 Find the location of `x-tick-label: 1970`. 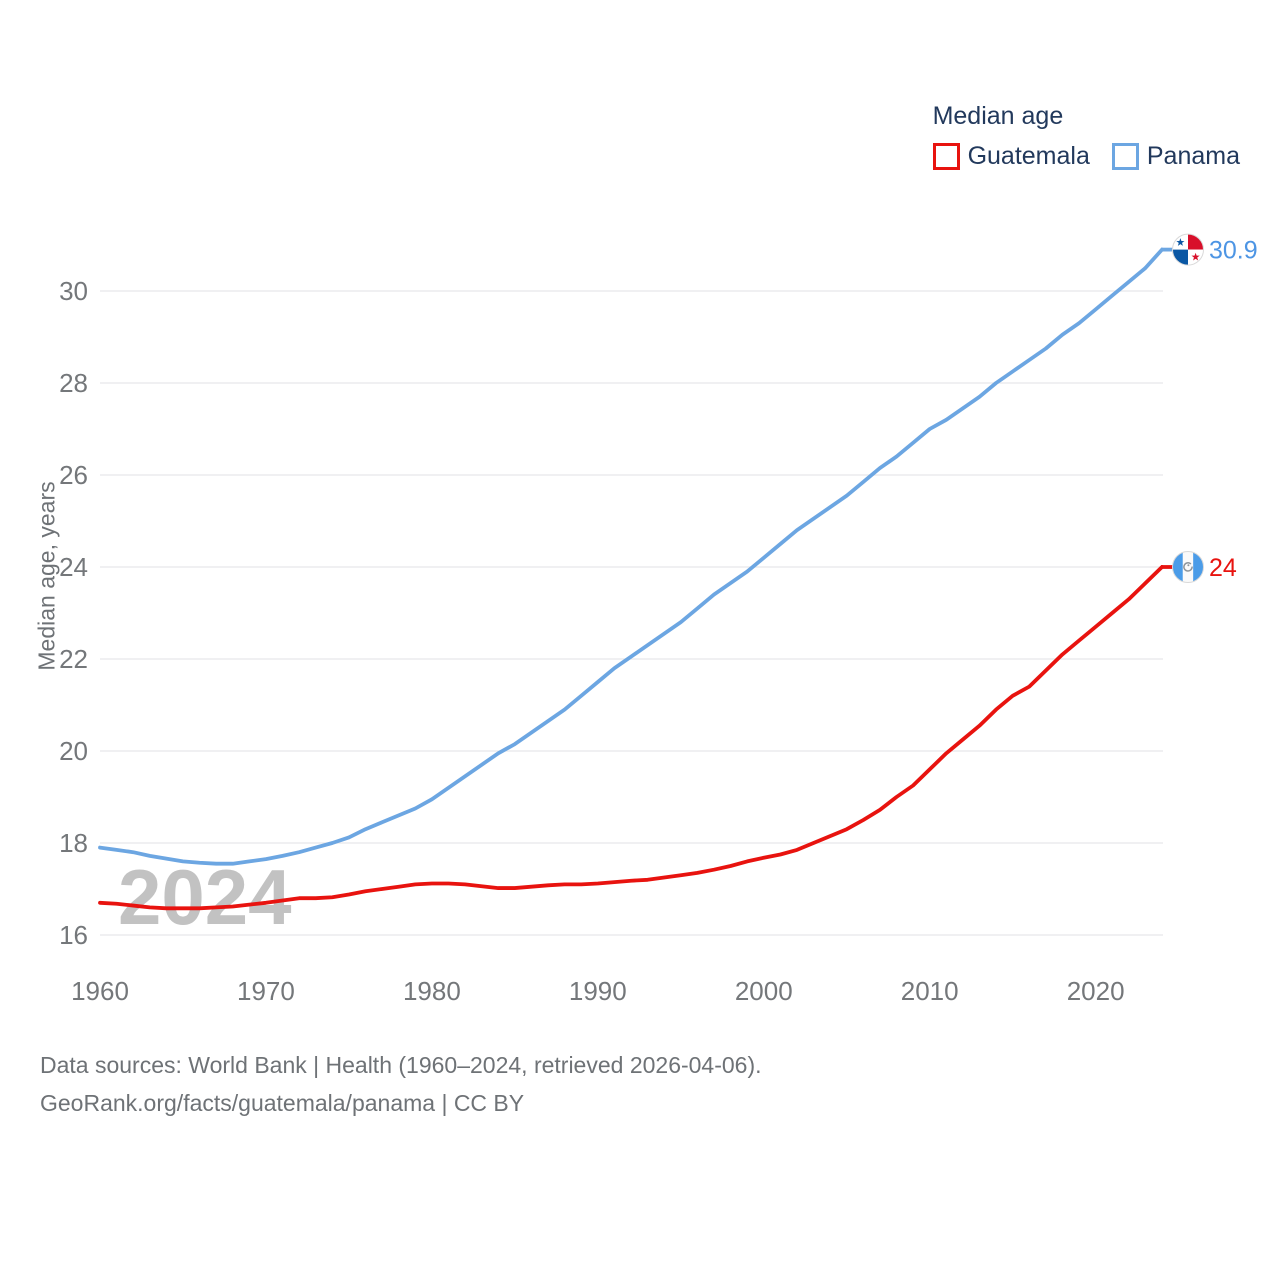

x-tick-label: 1970 is located at coordinates (266, 991).